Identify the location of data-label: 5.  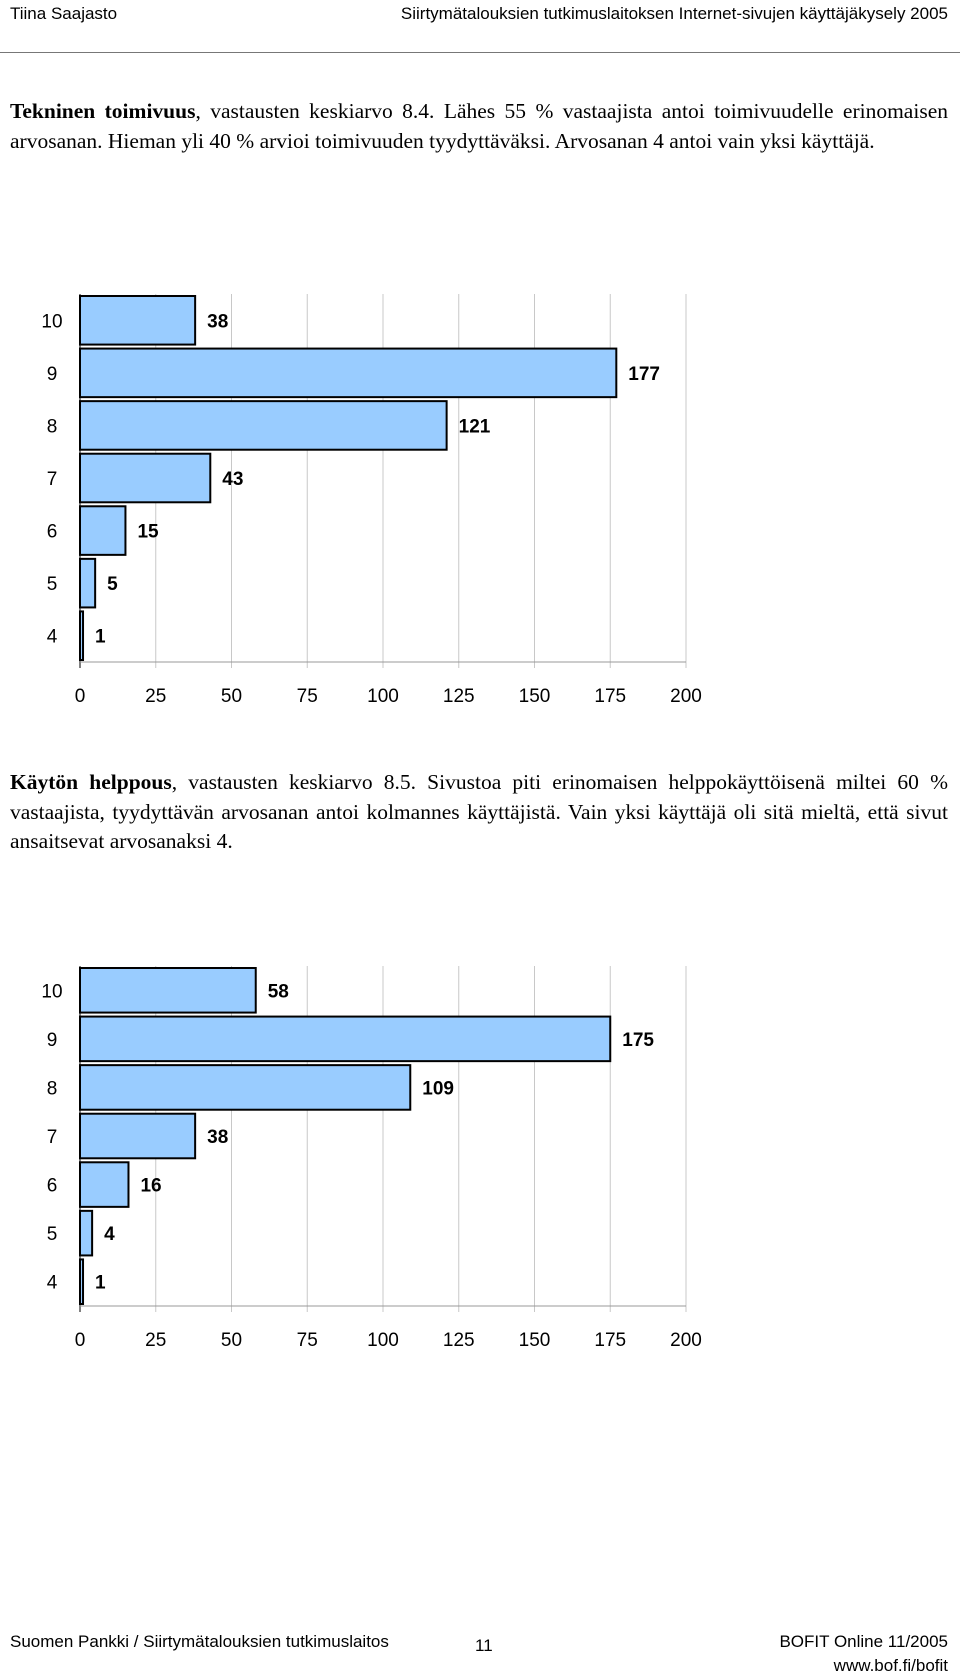
(112, 584).